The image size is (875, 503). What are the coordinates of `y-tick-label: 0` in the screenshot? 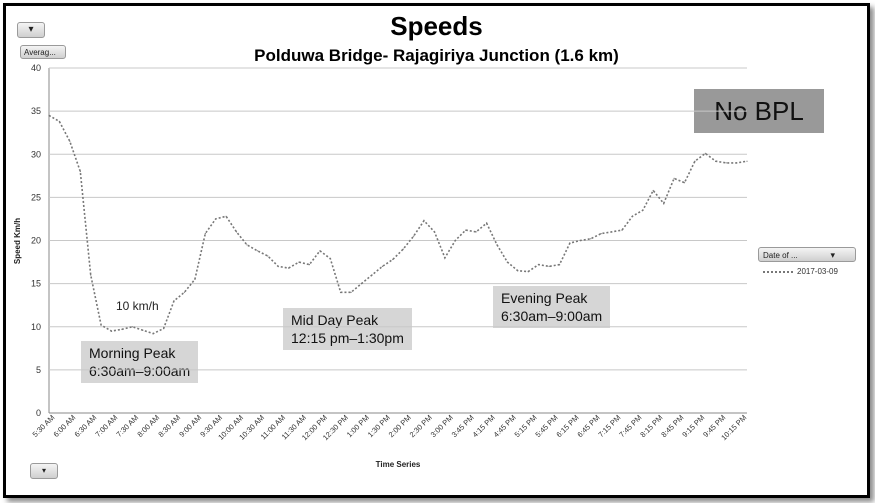 It's located at (38, 413).